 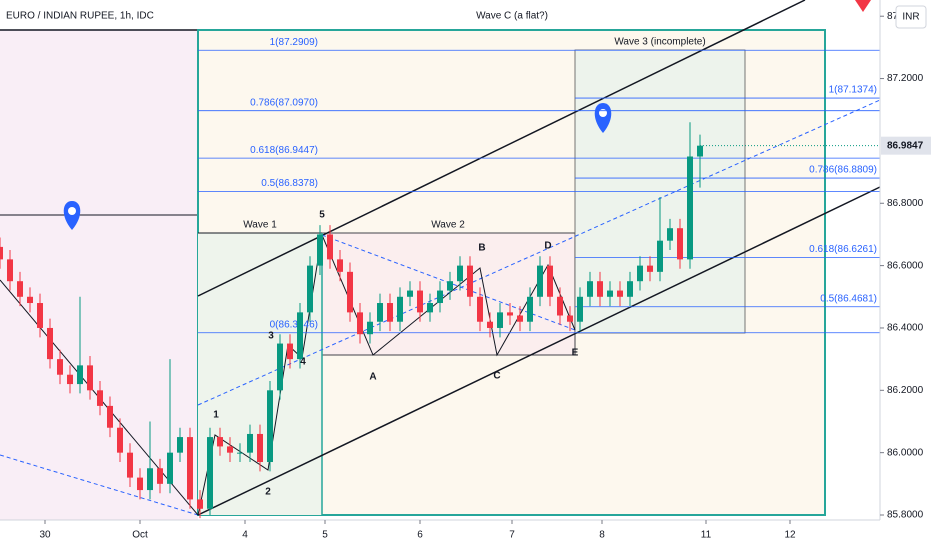 I want to click on price-axis, so click(x=906, y=275).